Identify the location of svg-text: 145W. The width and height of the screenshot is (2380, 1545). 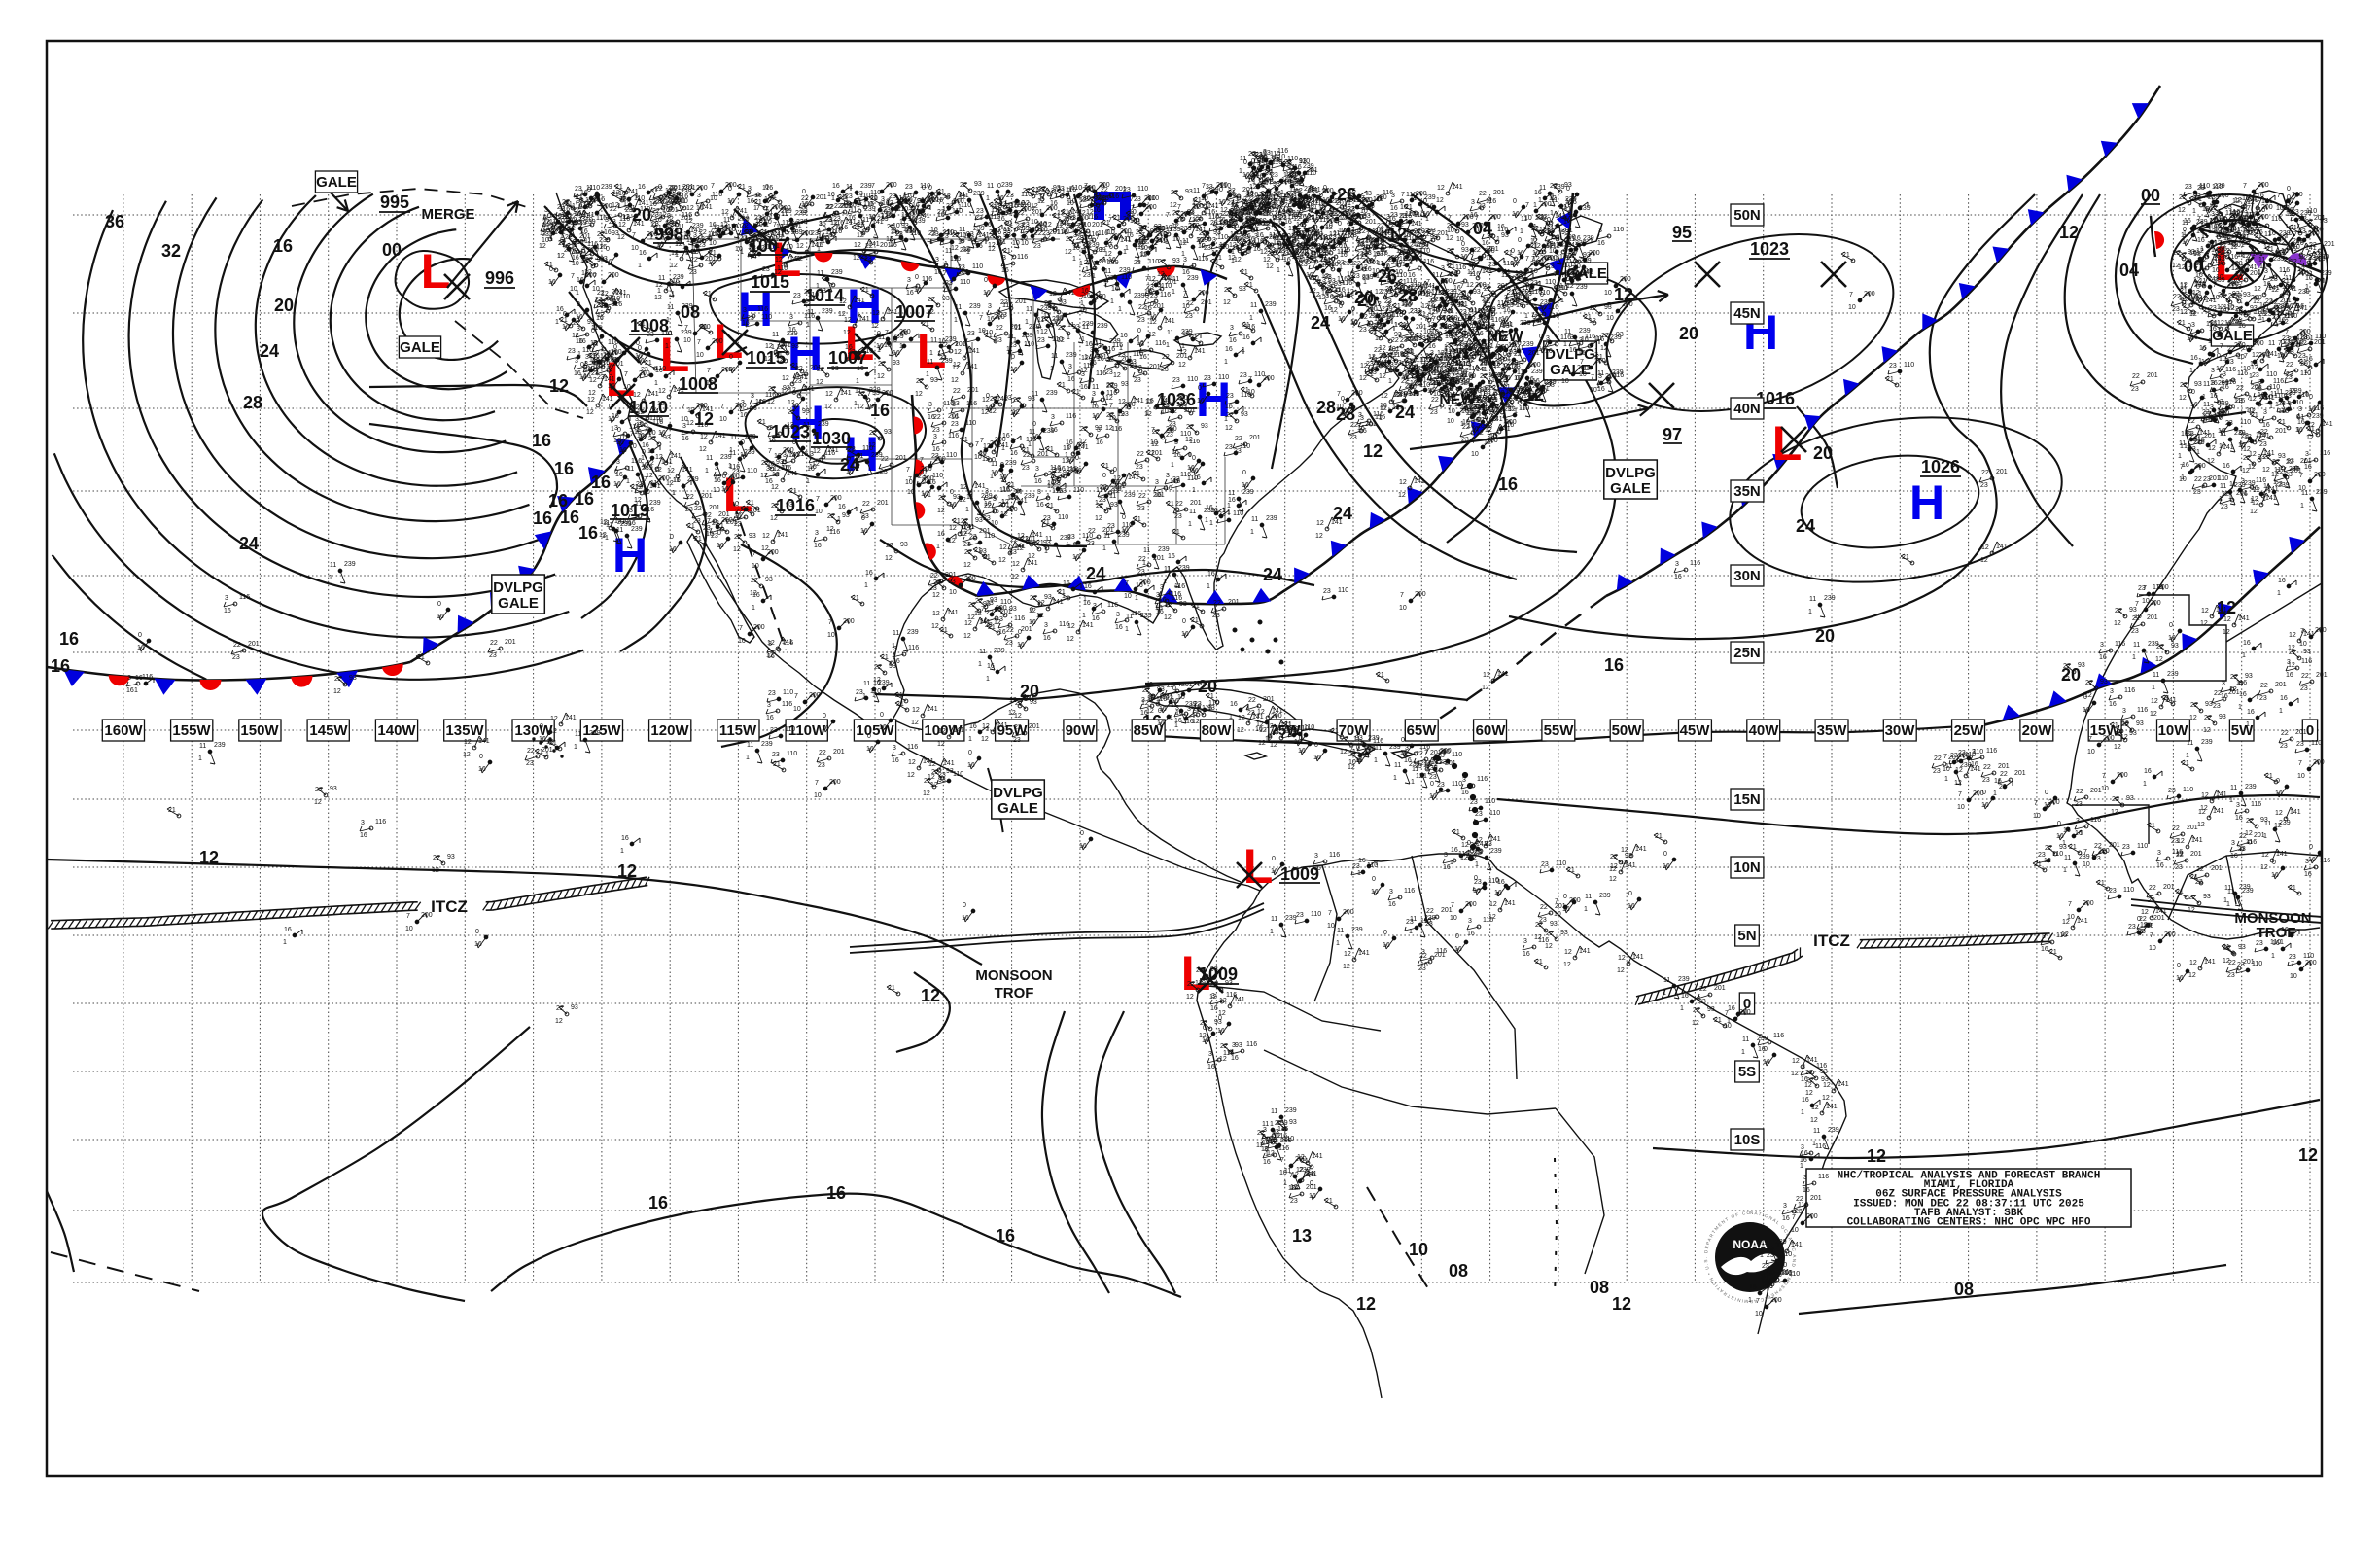
(328, 730).